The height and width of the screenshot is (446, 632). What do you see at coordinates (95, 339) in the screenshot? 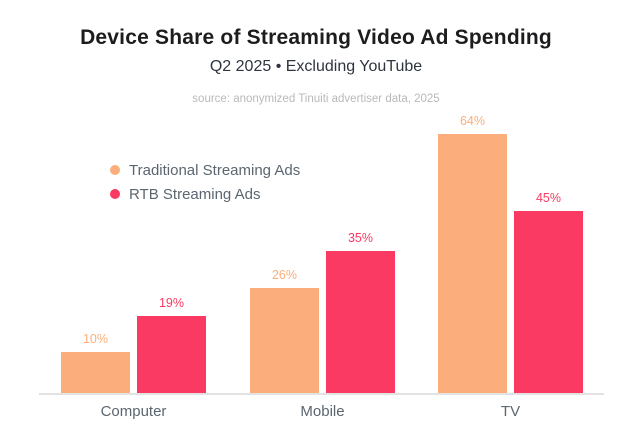
I see `bar-value-label: 10%` at bounding box center [95, 339].